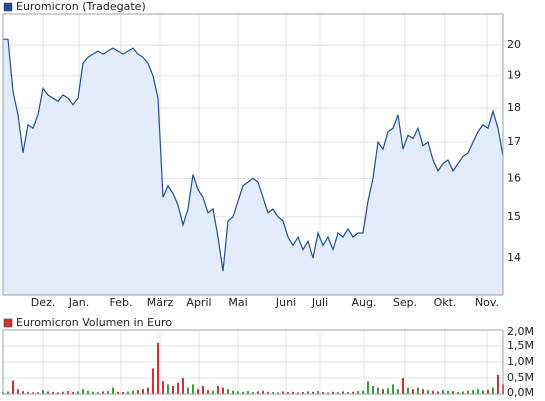 This screenshot has height=401, width=545. Describe the element at coordinates (285, 302) in the screenshot. I see `x-tick-label: Juni` at that location.